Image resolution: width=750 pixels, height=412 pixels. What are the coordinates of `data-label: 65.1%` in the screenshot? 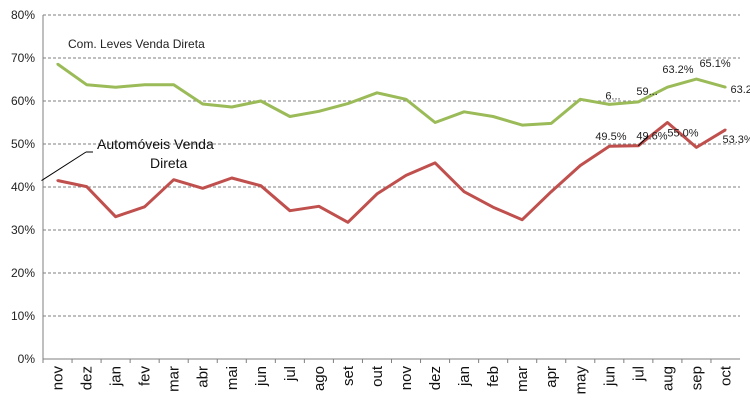 It's located at (714, 64).